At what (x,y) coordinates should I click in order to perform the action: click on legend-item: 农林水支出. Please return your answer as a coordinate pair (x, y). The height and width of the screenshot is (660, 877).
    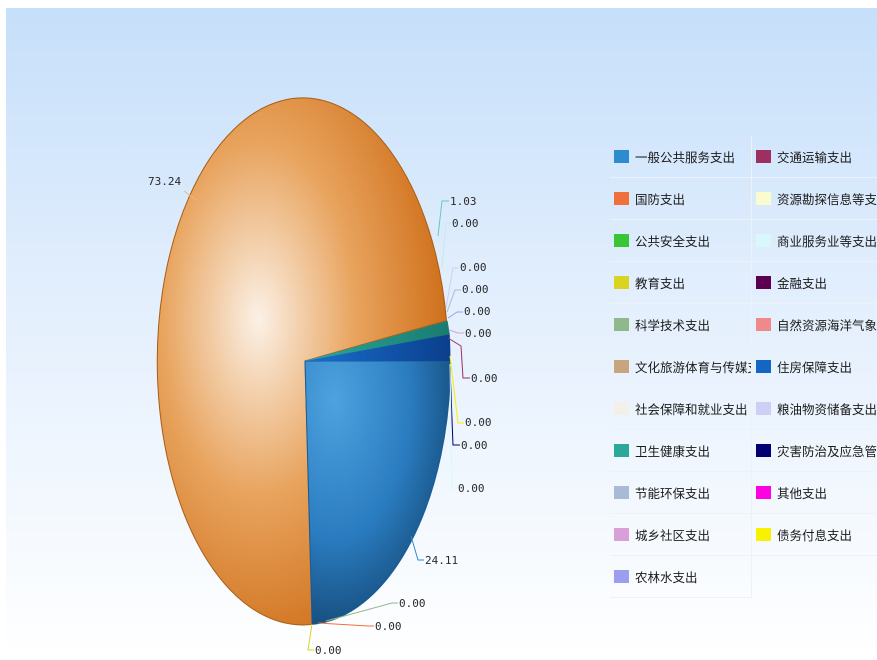
    Looking at the image, I should click on (681, 577).